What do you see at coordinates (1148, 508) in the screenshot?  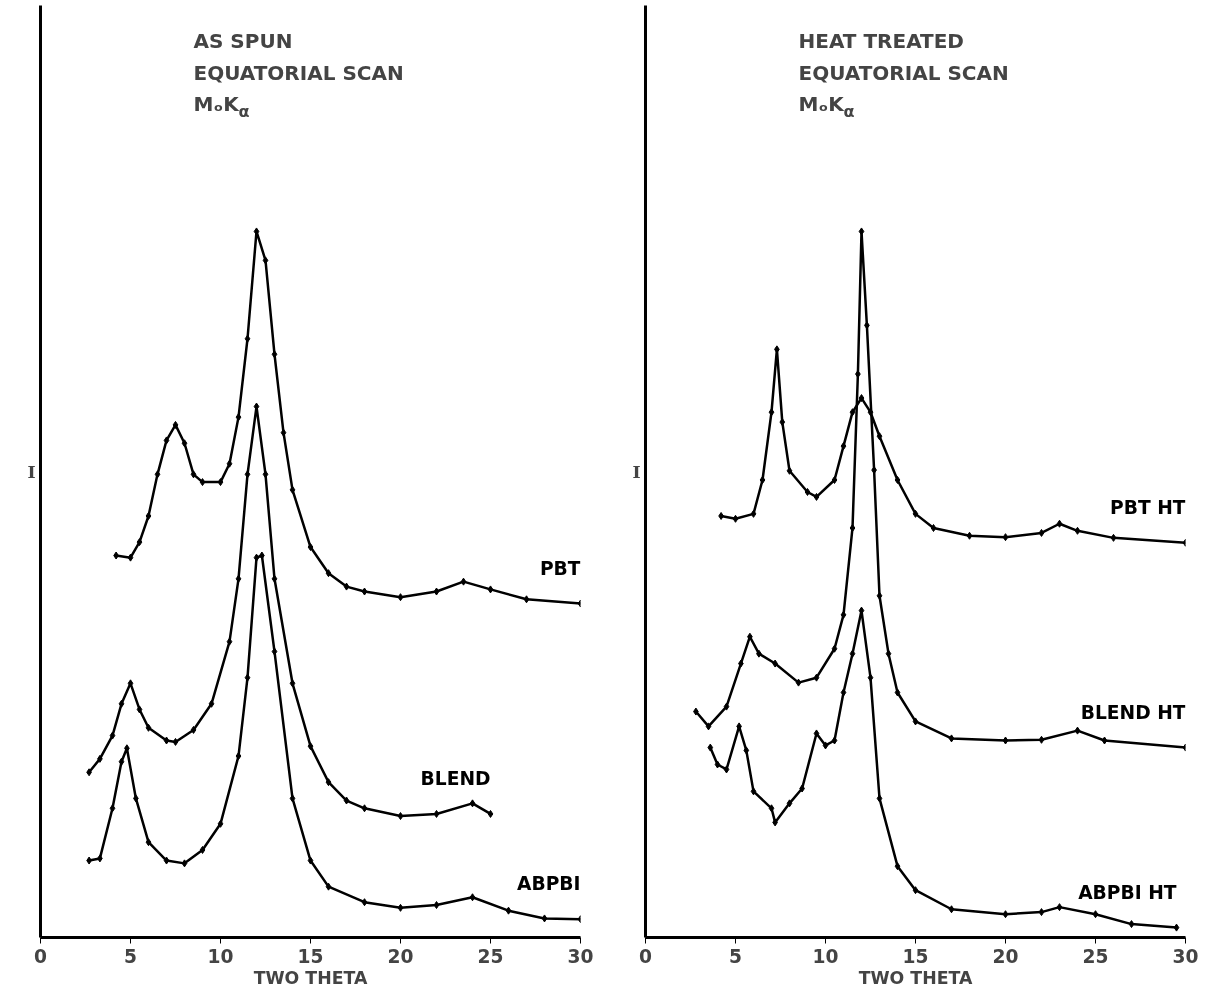 I see `series-label: PBT HT` at bounding box center [1148, 508].